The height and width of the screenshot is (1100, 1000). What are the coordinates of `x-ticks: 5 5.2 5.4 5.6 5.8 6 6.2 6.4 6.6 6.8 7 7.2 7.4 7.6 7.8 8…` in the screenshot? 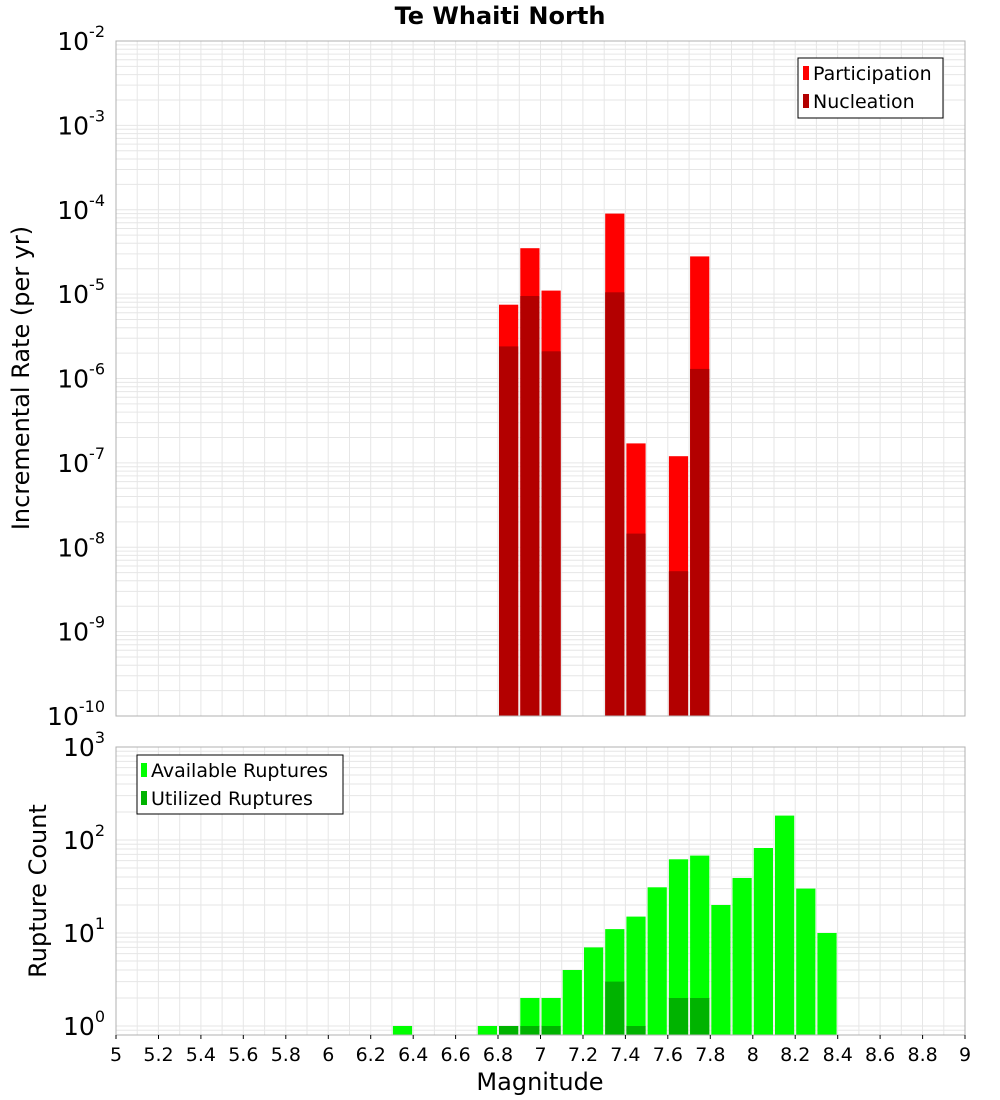 It's located at (540, 1050).